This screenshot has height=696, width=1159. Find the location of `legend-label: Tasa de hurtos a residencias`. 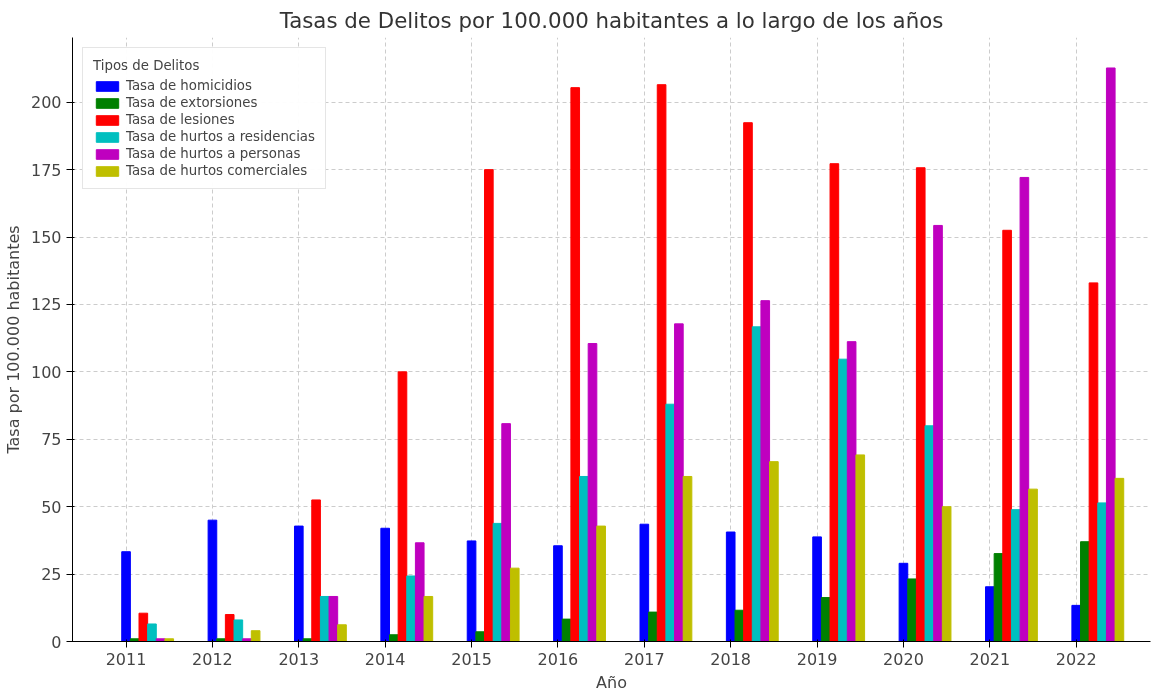

legend-label: Tasa de hurtos a residencias is located at coordinates (220, 136).